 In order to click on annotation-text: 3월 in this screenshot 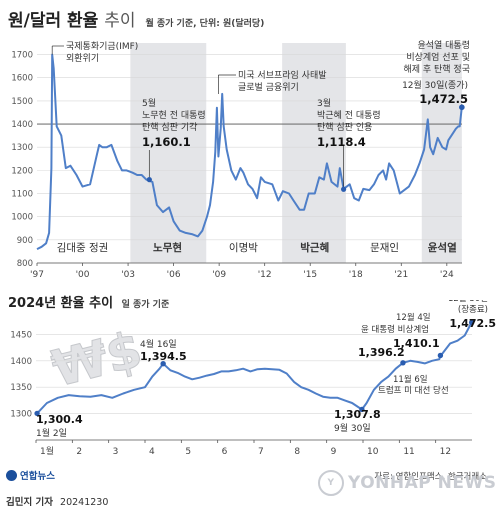, I will do `click(324, 103)`.